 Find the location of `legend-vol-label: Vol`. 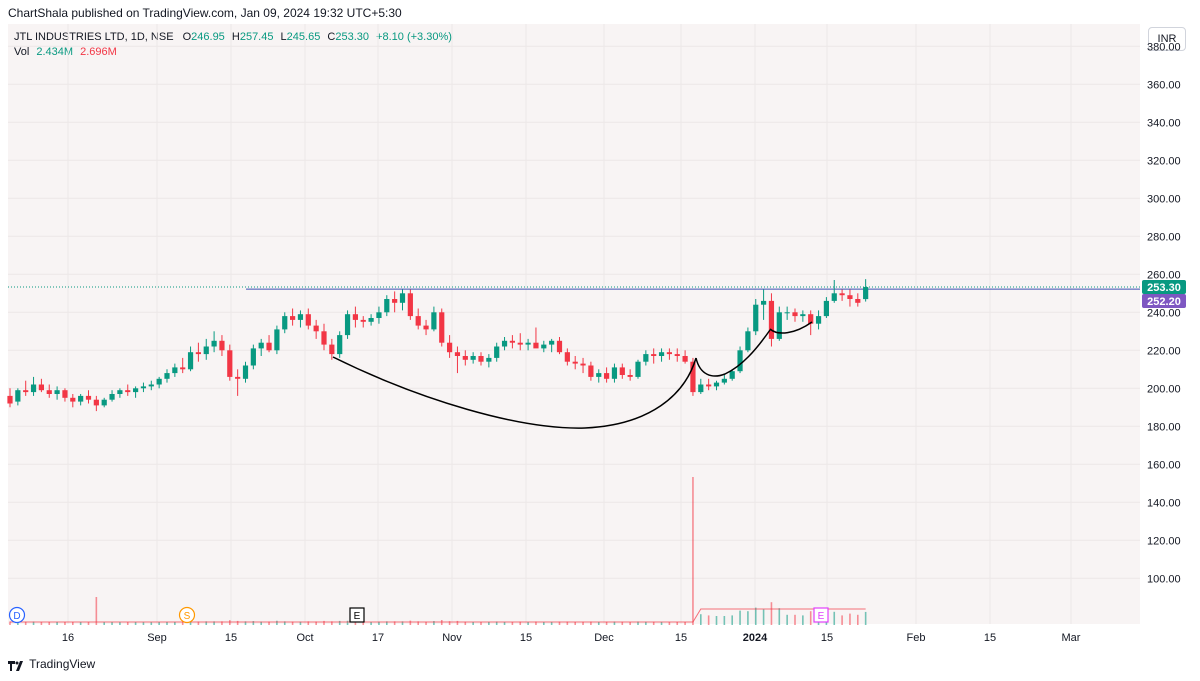

legend-vol-label: Vol is located at coordinates (22, 52).